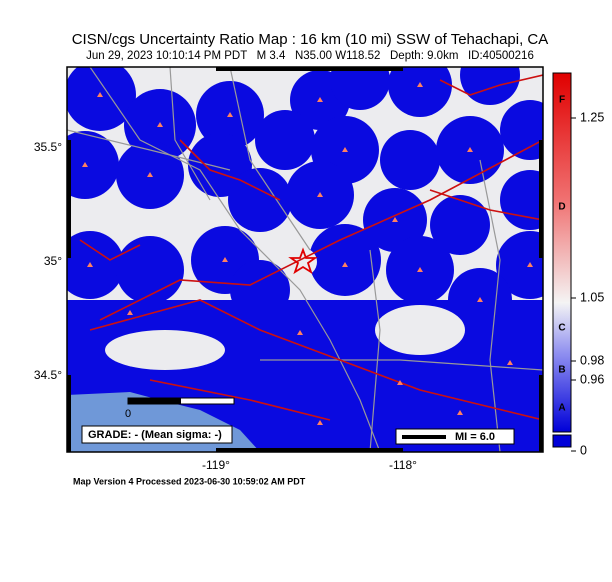 This screenshot has width=612, height=582. I want to click on scale-zero: 0, so click(128, 414).